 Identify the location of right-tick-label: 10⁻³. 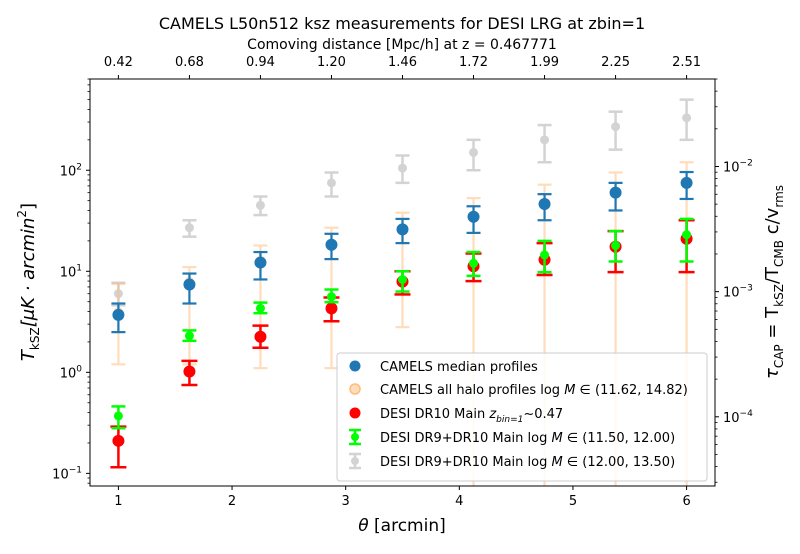
(738, 292).